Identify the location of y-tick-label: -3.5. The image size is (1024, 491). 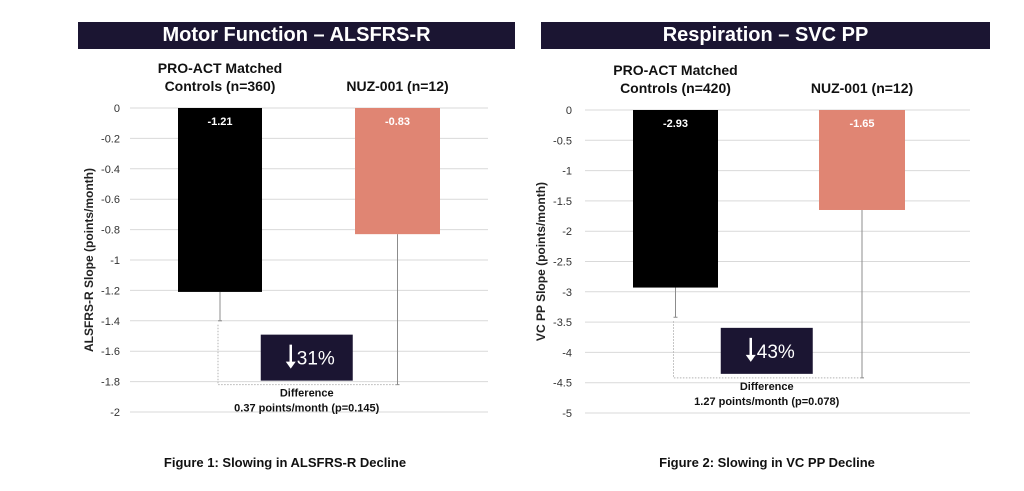
(562, 323).